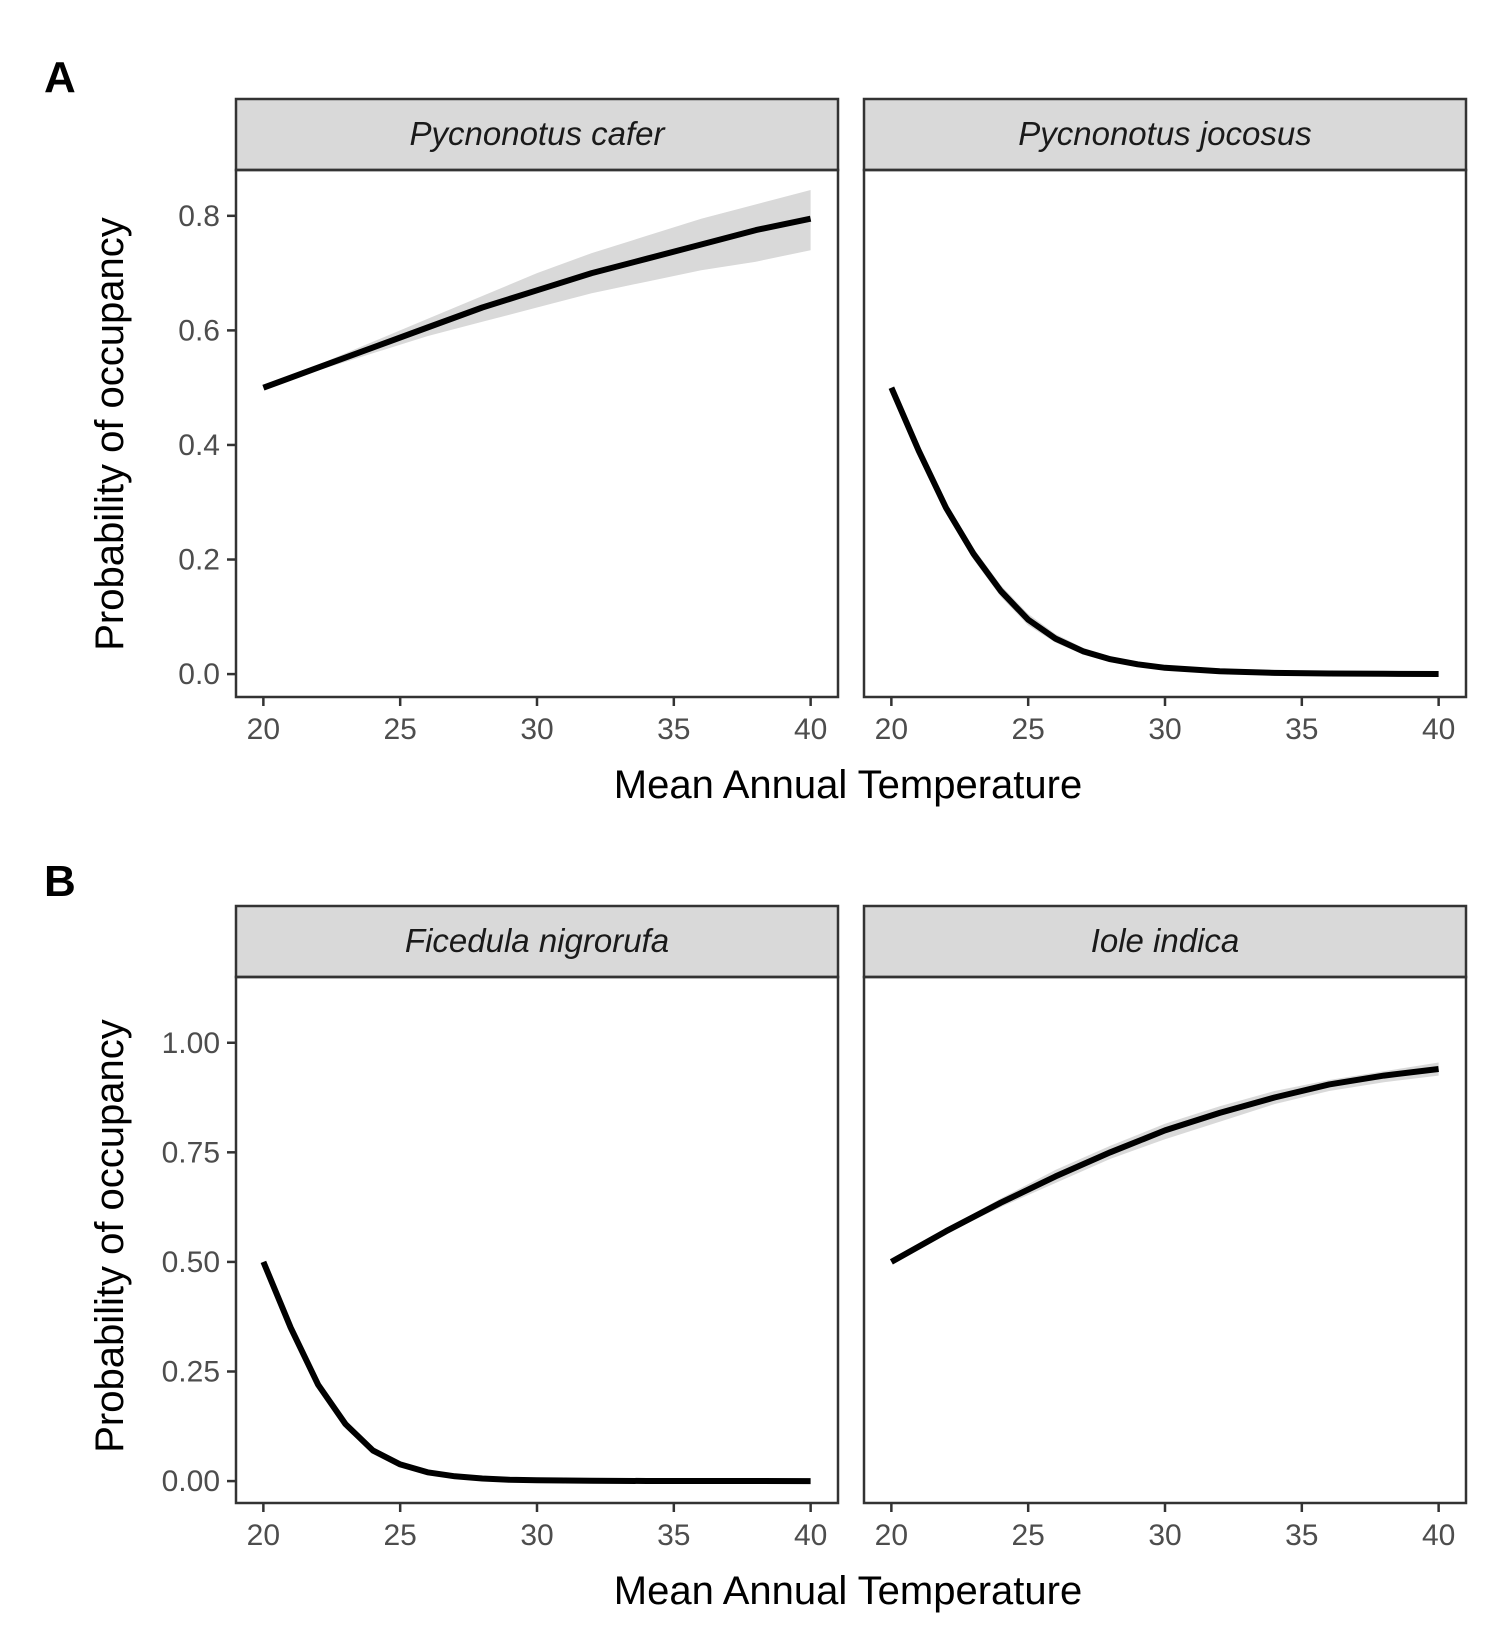 This screenshot has width=1500, height=1650. I want to click on x-axis-title-a: Mean Annual Temperature, so click(848, 785).